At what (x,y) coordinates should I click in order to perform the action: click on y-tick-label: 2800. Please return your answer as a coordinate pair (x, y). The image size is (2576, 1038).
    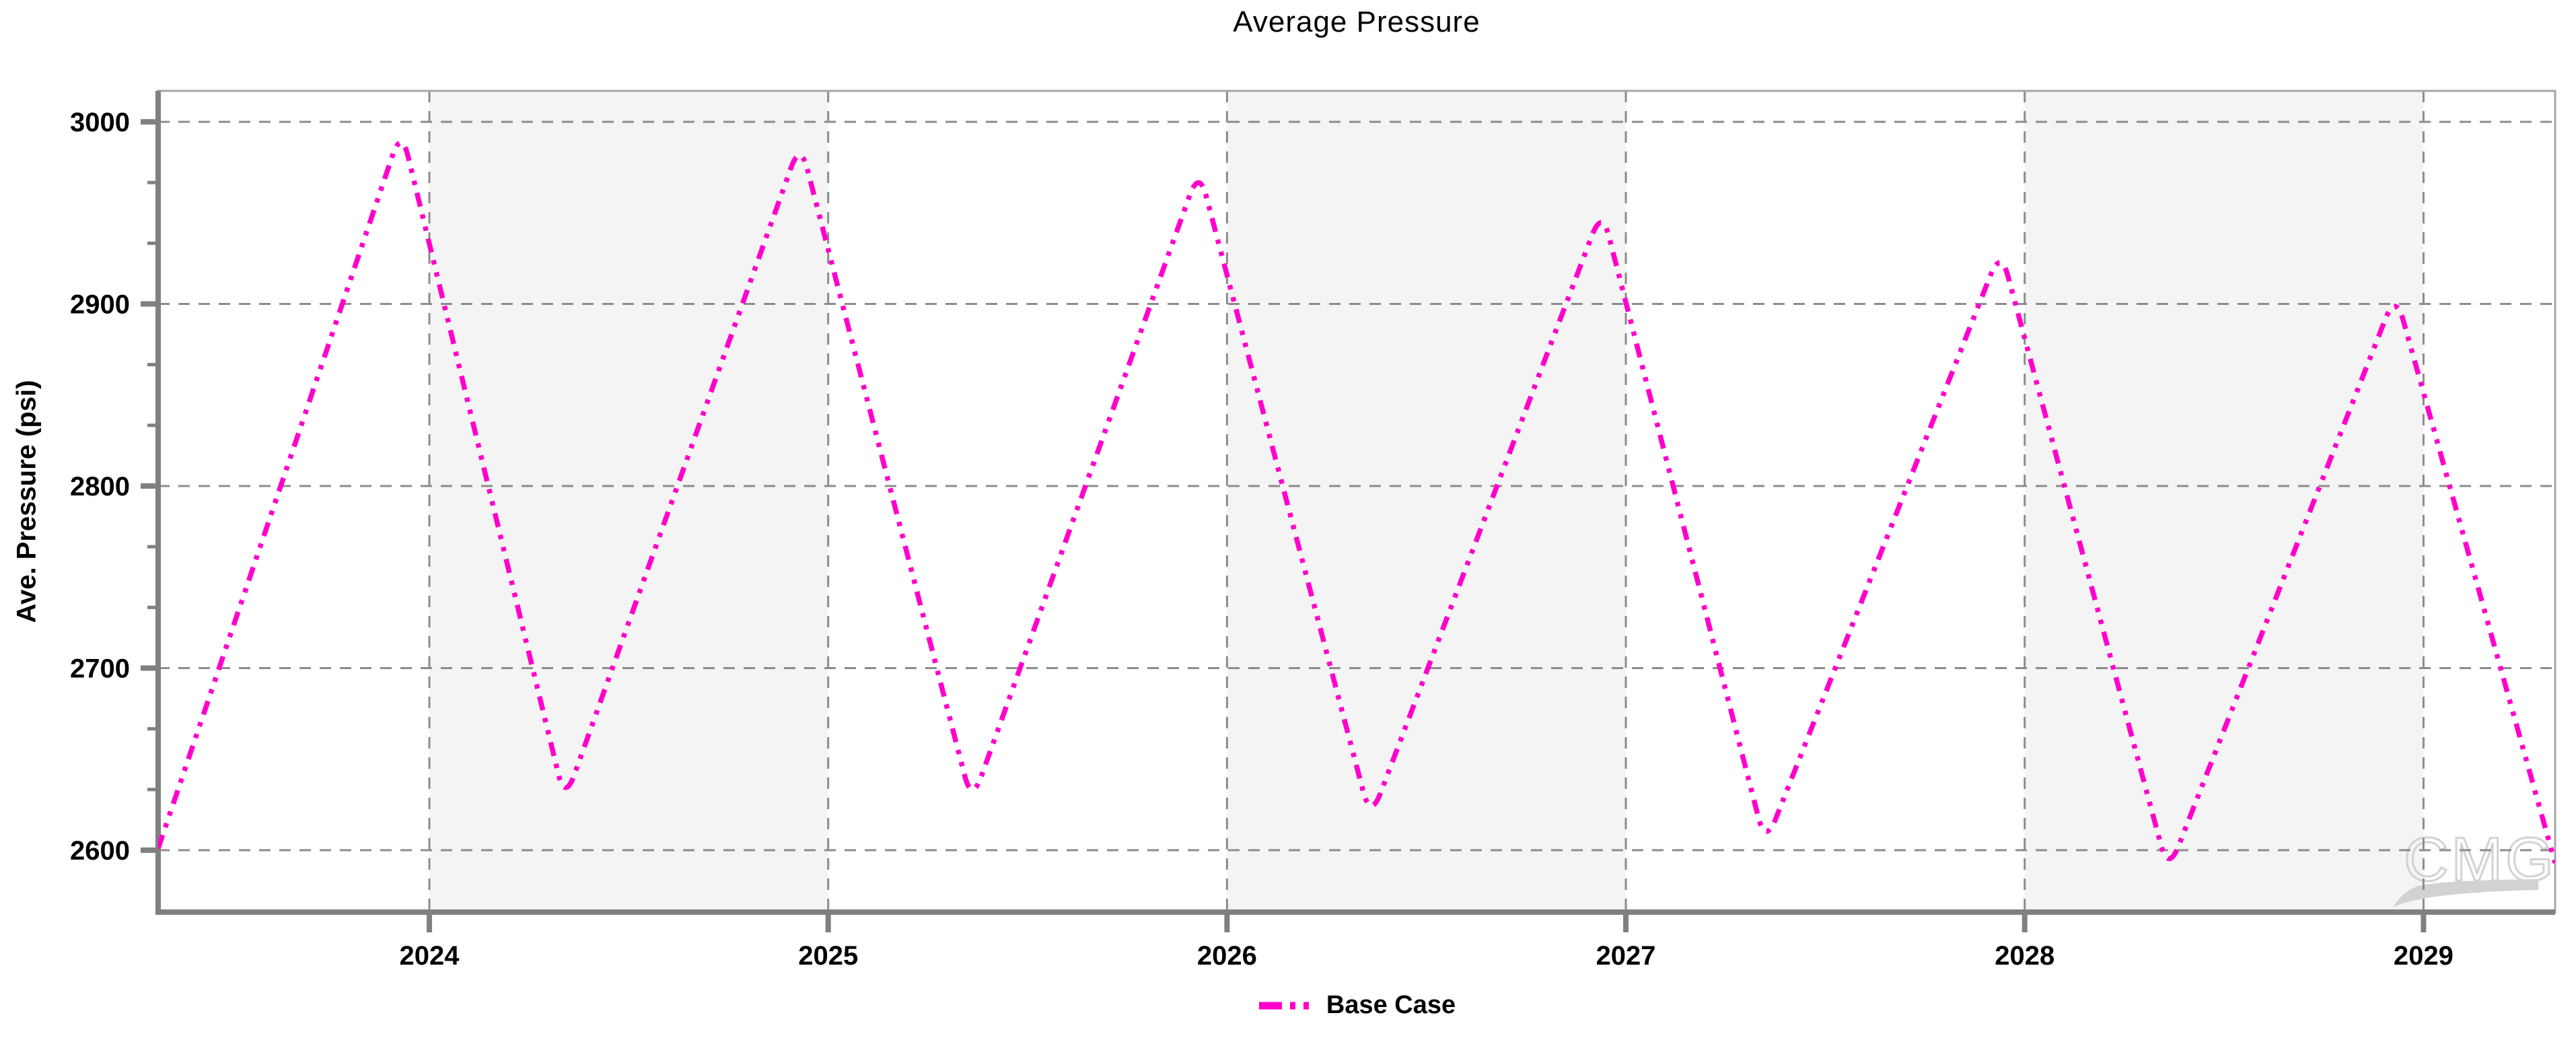
    Looking at the image, I should click on (100, 486).